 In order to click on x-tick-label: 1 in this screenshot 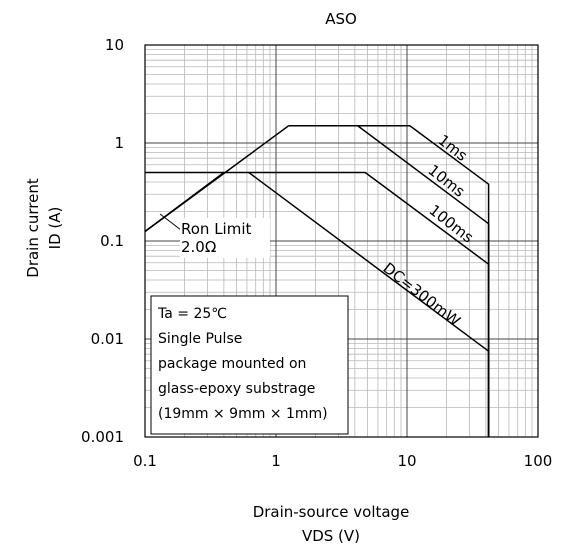, I will do `click(276, 461)`.